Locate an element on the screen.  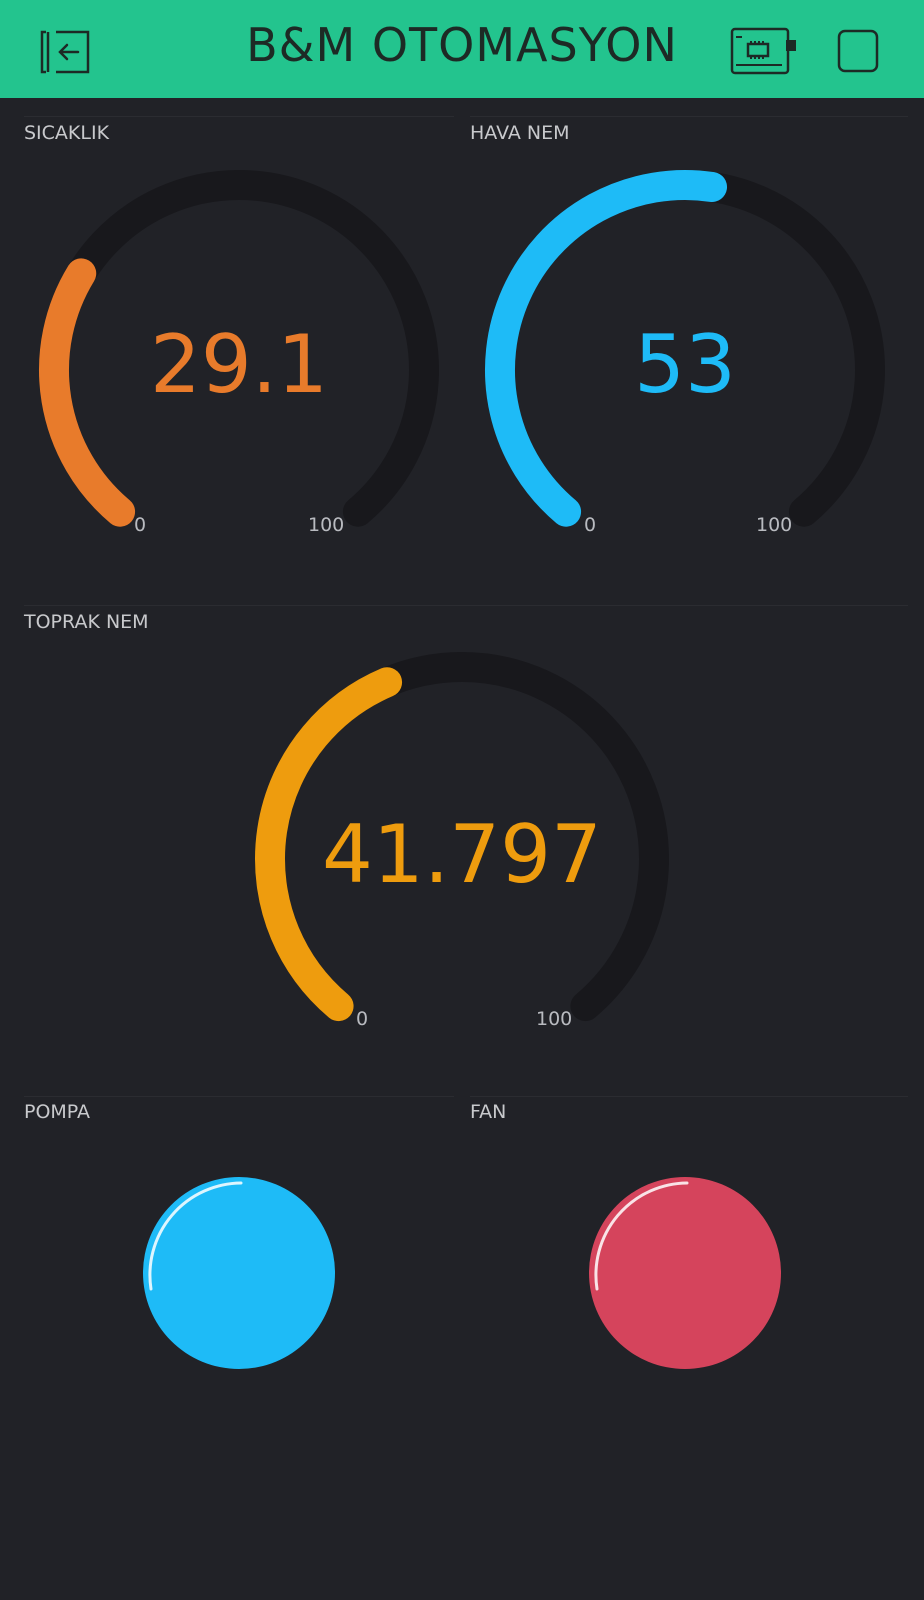
sicaklik-gauge: 29.1 0 100 is located at coordinates (239, 353).